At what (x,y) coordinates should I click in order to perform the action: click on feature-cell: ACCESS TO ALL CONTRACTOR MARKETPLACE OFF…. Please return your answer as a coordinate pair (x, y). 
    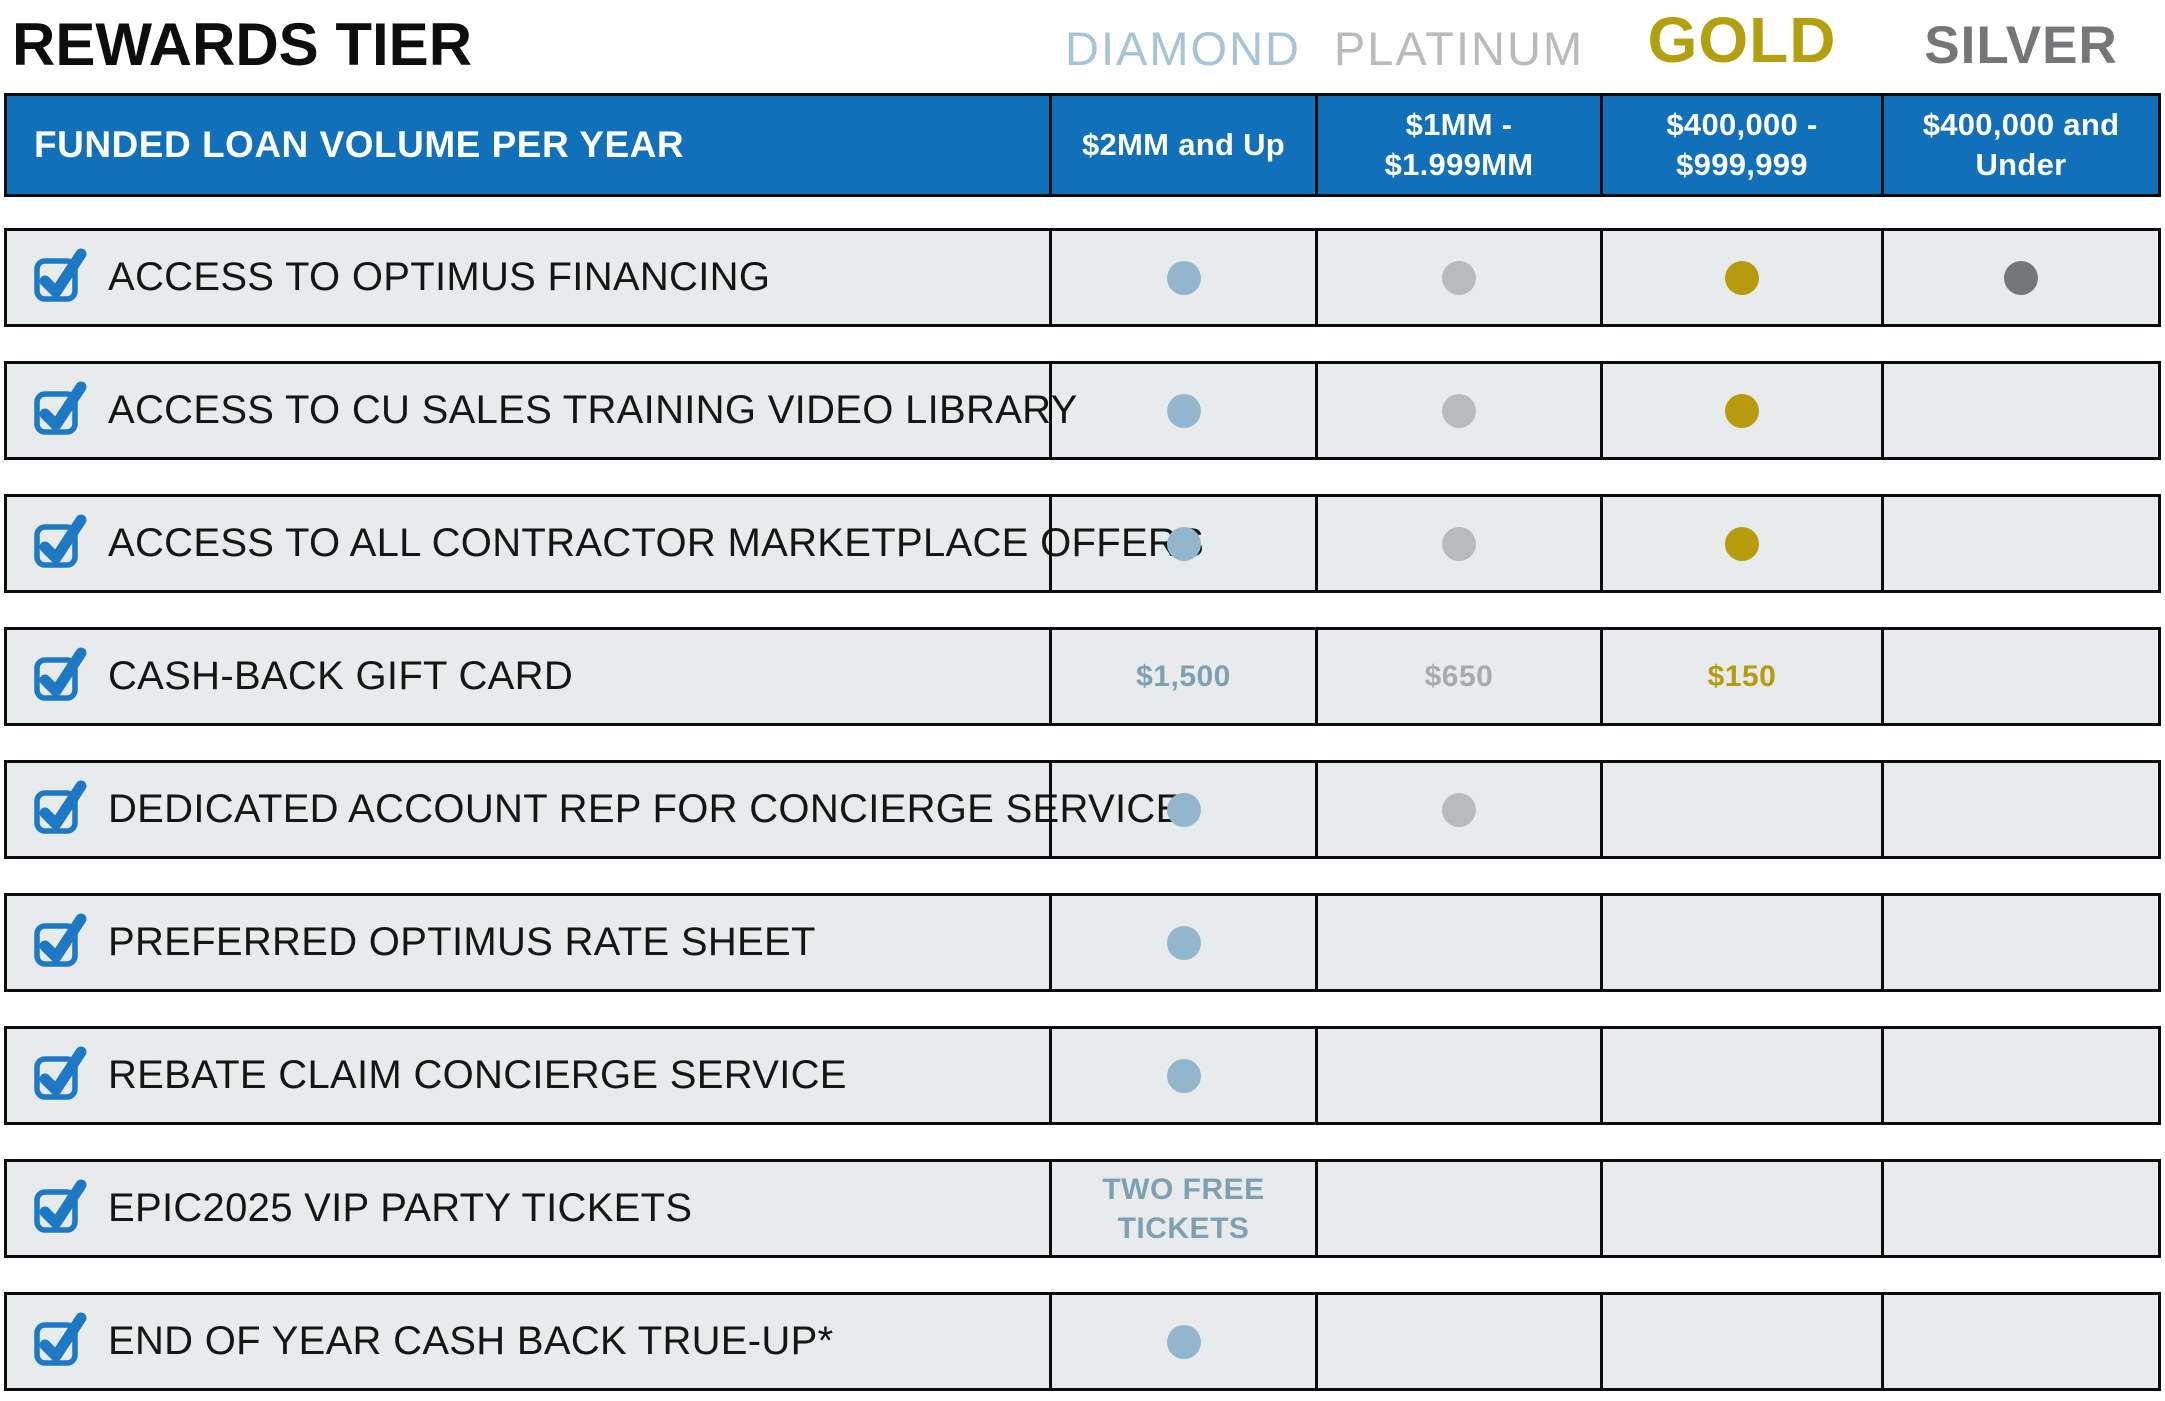
    Looking at the image, I should click on (605, 543).